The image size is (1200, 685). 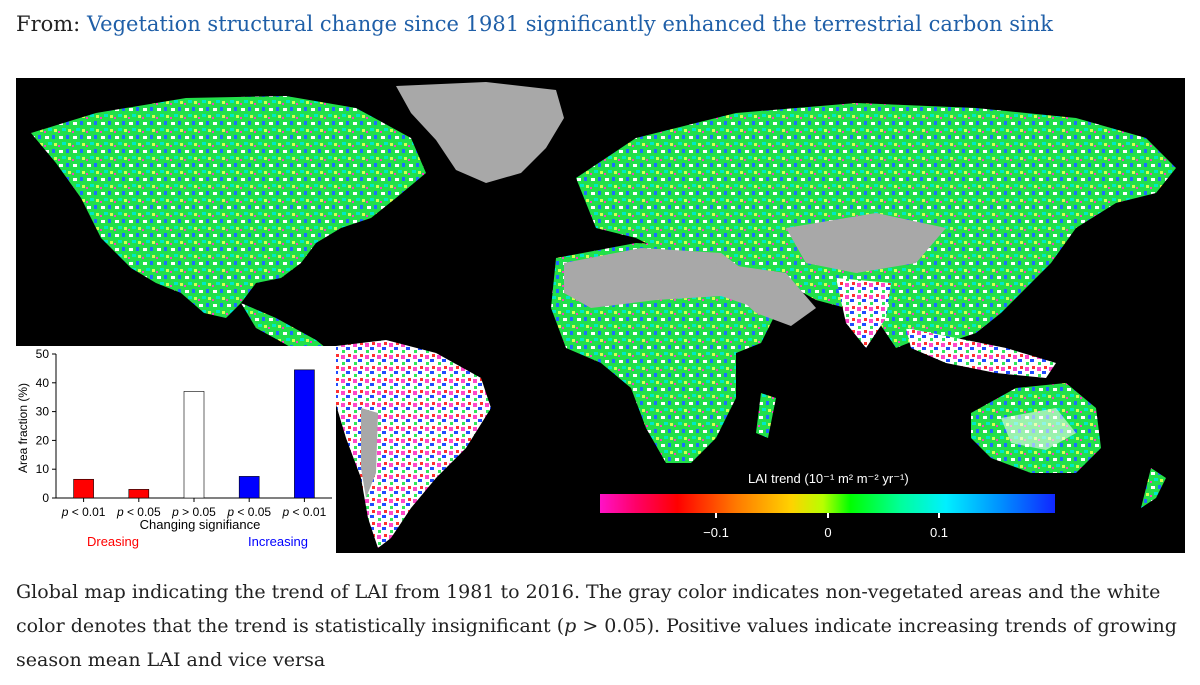 What do you see at coordinates (827, 503) in the screenshot?
I see `lai-trend-colorbar` at bounding box center [827, 503].